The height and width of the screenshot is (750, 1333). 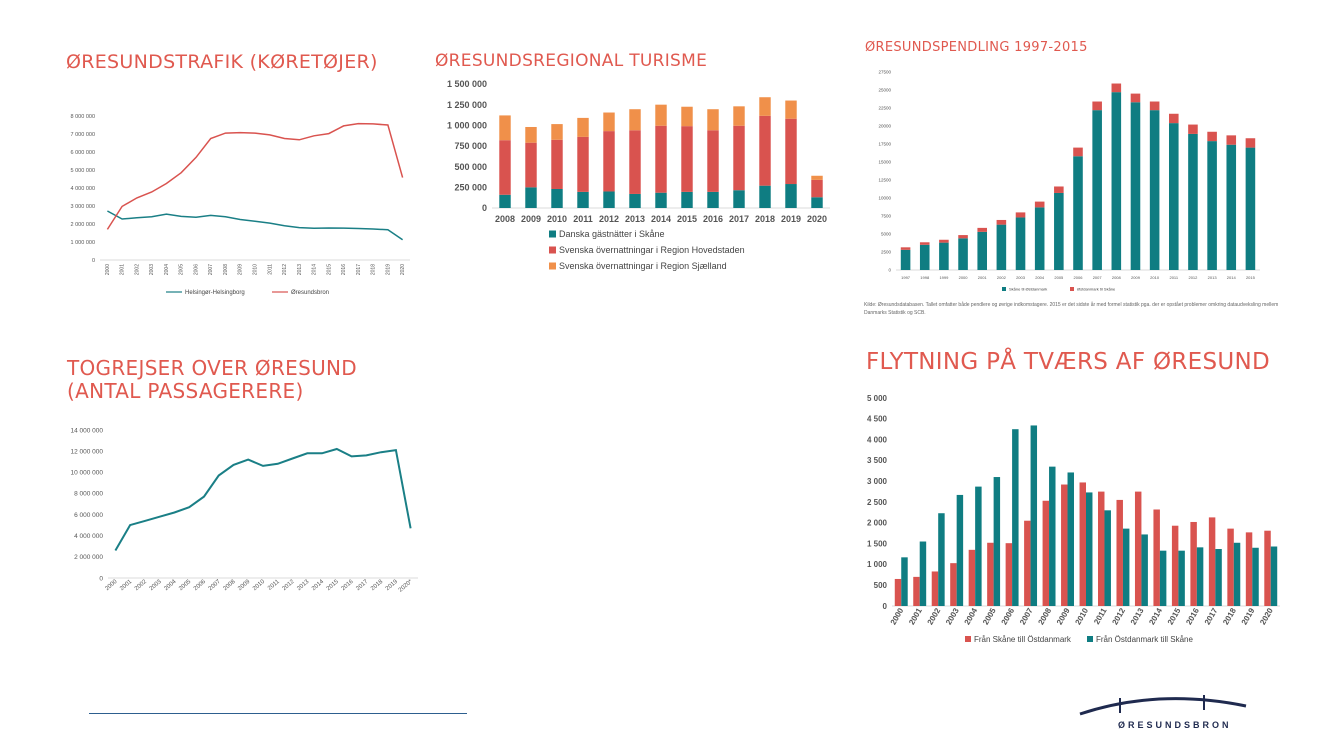 I want to click on x-tick-label: 2006, so click(x=1079, y=277).